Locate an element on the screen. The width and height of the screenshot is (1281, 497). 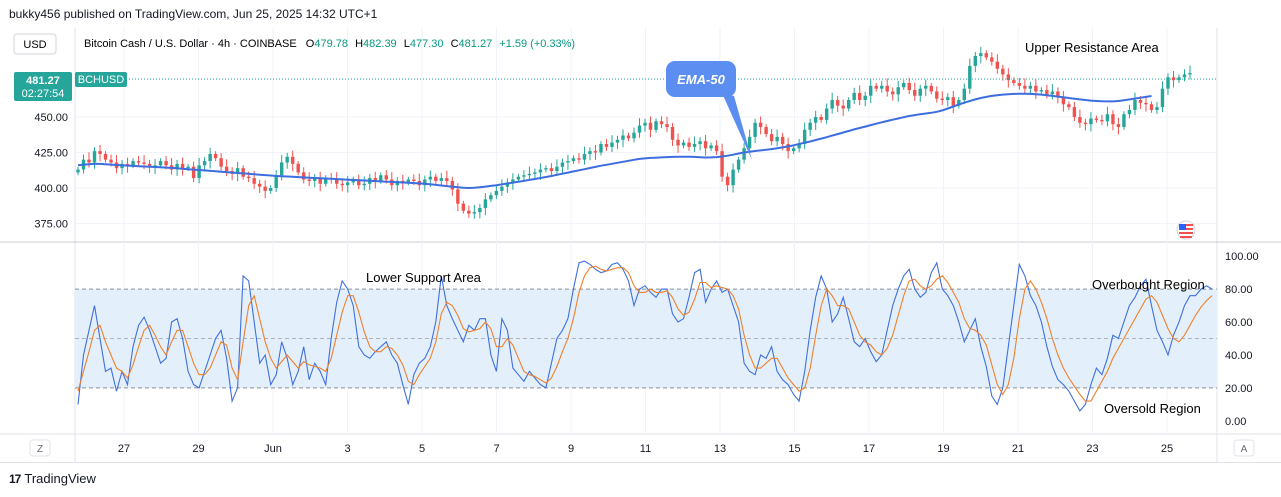
auto-scale-button is located at coordinates (1244, 448).